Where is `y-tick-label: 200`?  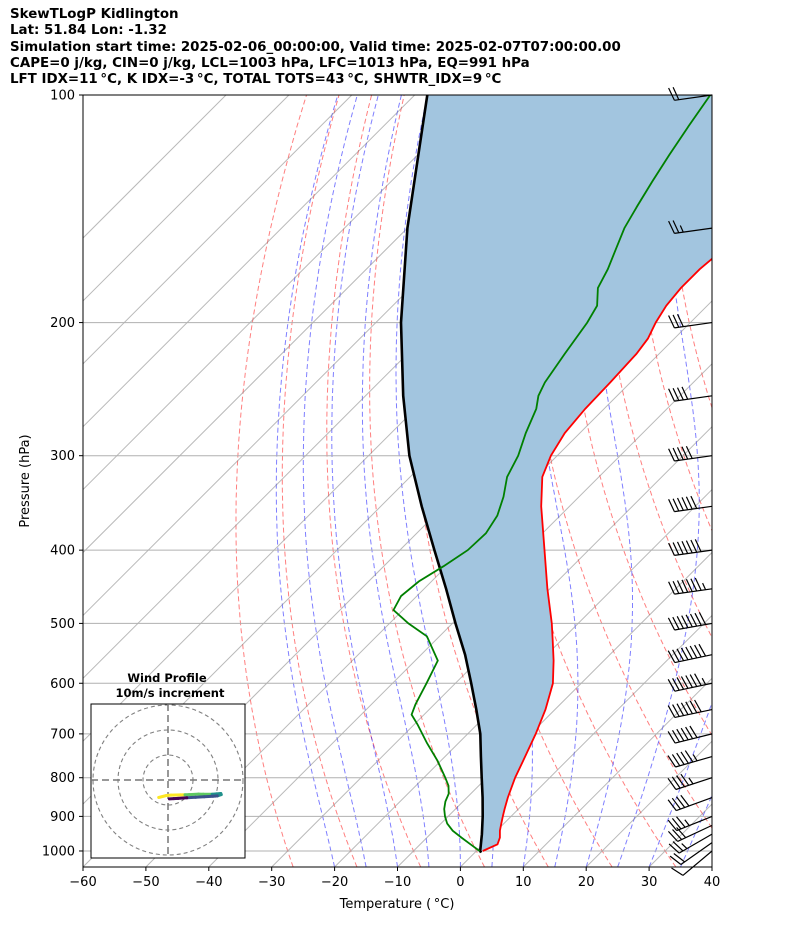 y-tick-label: 200 is located at coordinates (62, 323).